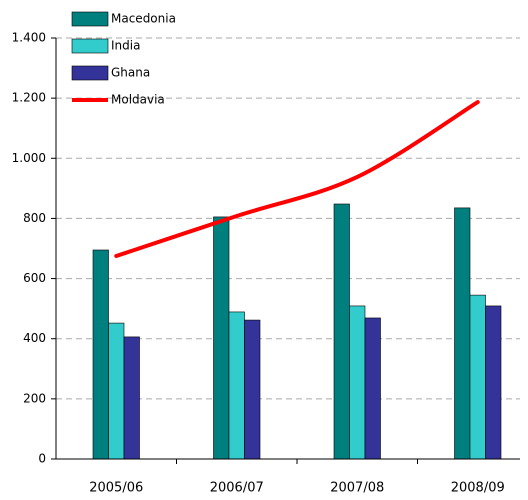 The height and width of the screenshot is (500, 528). Describe the element at coordinates (116, 488) in the screenshot. I see `x-tick-label: 2005/06` at that location.